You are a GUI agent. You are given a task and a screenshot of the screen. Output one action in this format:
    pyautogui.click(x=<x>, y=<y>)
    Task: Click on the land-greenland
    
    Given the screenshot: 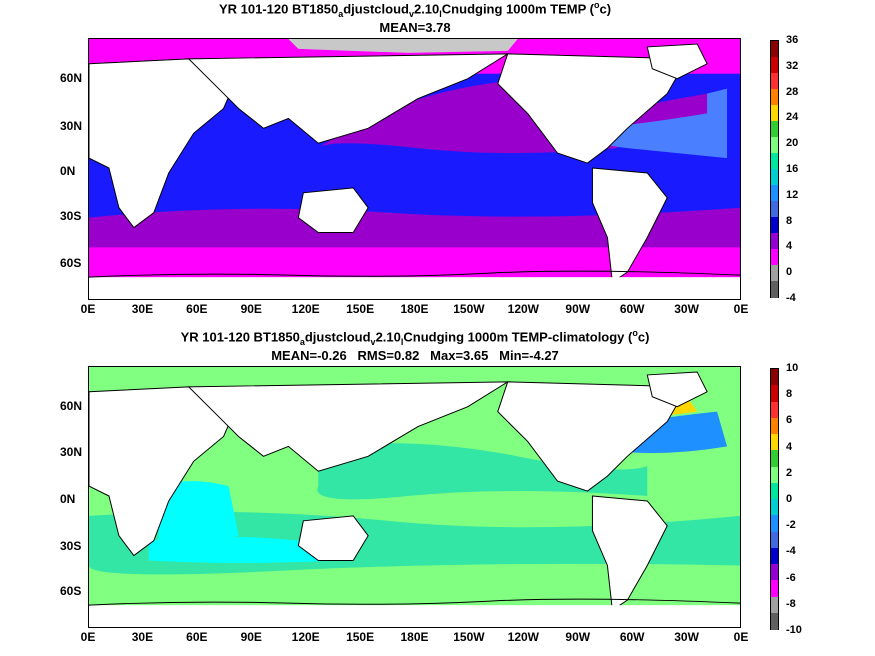 What is the action you would take?
    pyautogui.click(x=677, y=61)
    